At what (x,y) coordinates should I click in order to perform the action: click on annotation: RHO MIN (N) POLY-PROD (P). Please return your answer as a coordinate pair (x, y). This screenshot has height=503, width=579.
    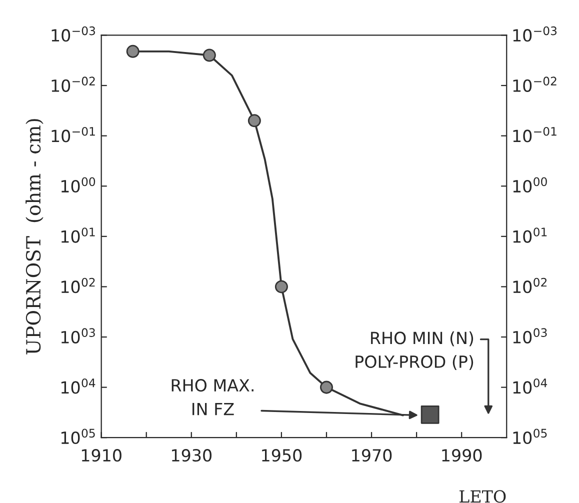
    Looking at the image, I should click on (415, 350).